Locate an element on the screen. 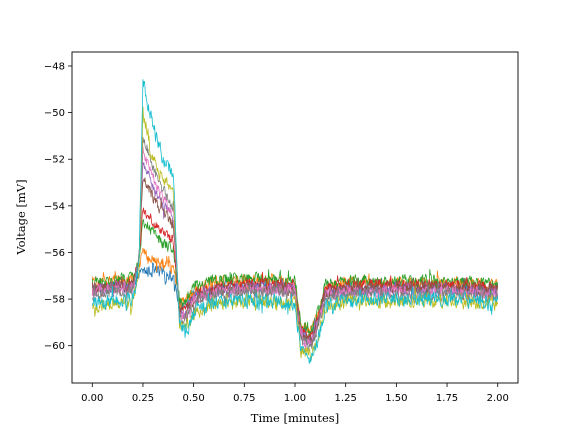  x-tick-label: 0.75 is located at coordinates (244, 398).